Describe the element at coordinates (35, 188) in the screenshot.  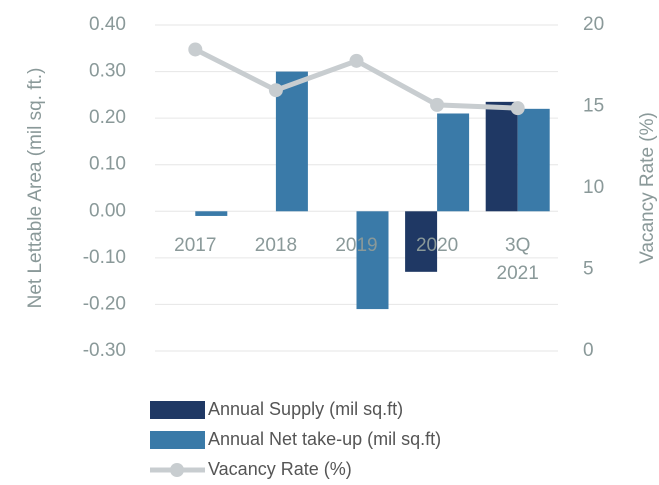
I see `y-axis-label: Net Lettable Area (mil sq. ft.)` at that location.